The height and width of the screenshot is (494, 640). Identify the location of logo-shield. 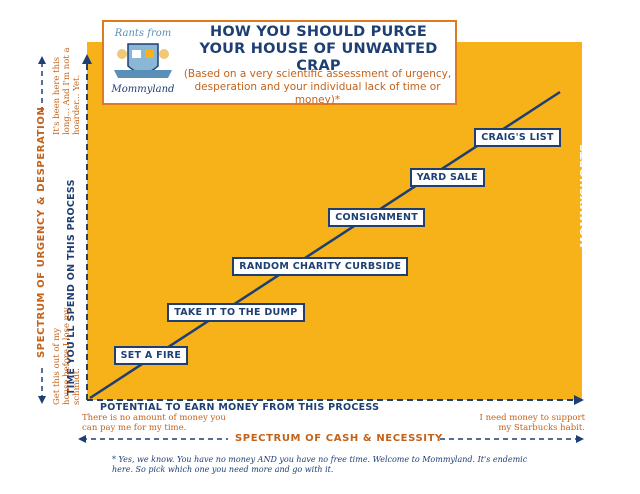
(143, 58).